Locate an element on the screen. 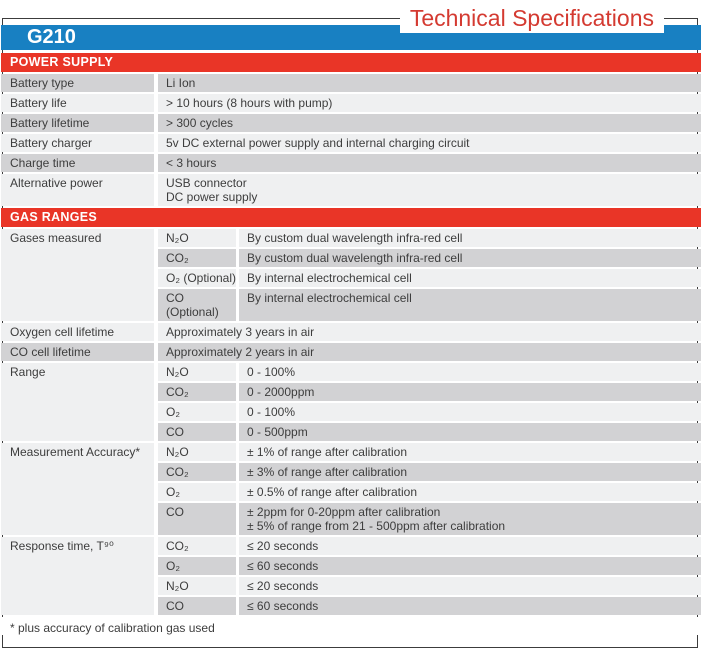  spec-value: > 300 cycles is located at coordinates (429, 123).